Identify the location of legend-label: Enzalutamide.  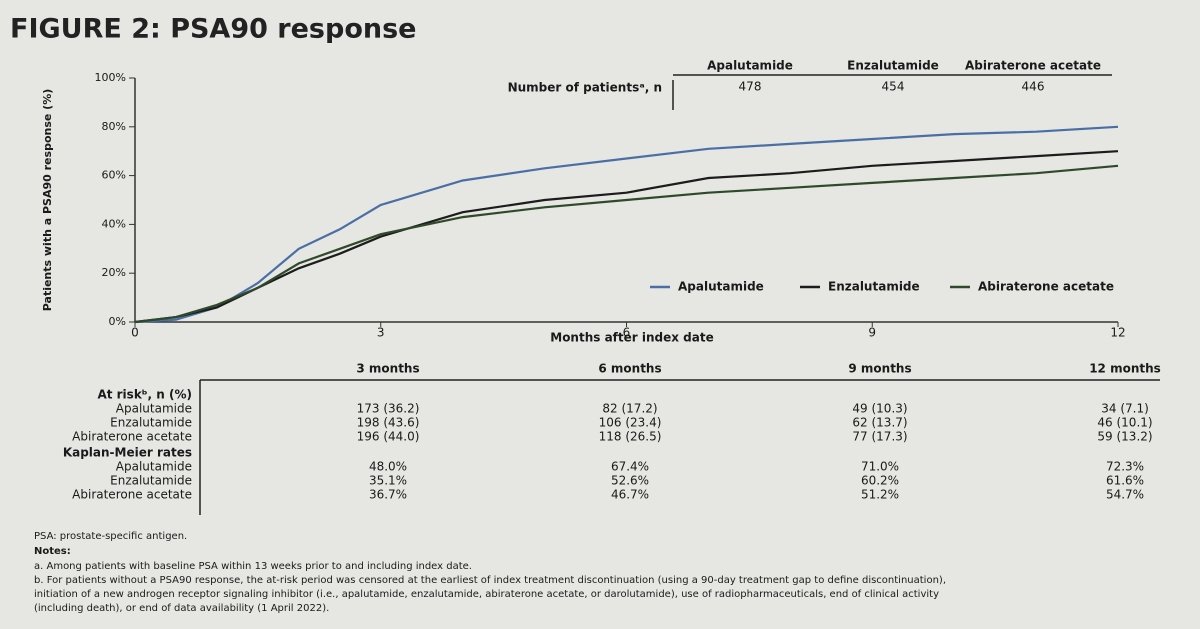
(874, 287).